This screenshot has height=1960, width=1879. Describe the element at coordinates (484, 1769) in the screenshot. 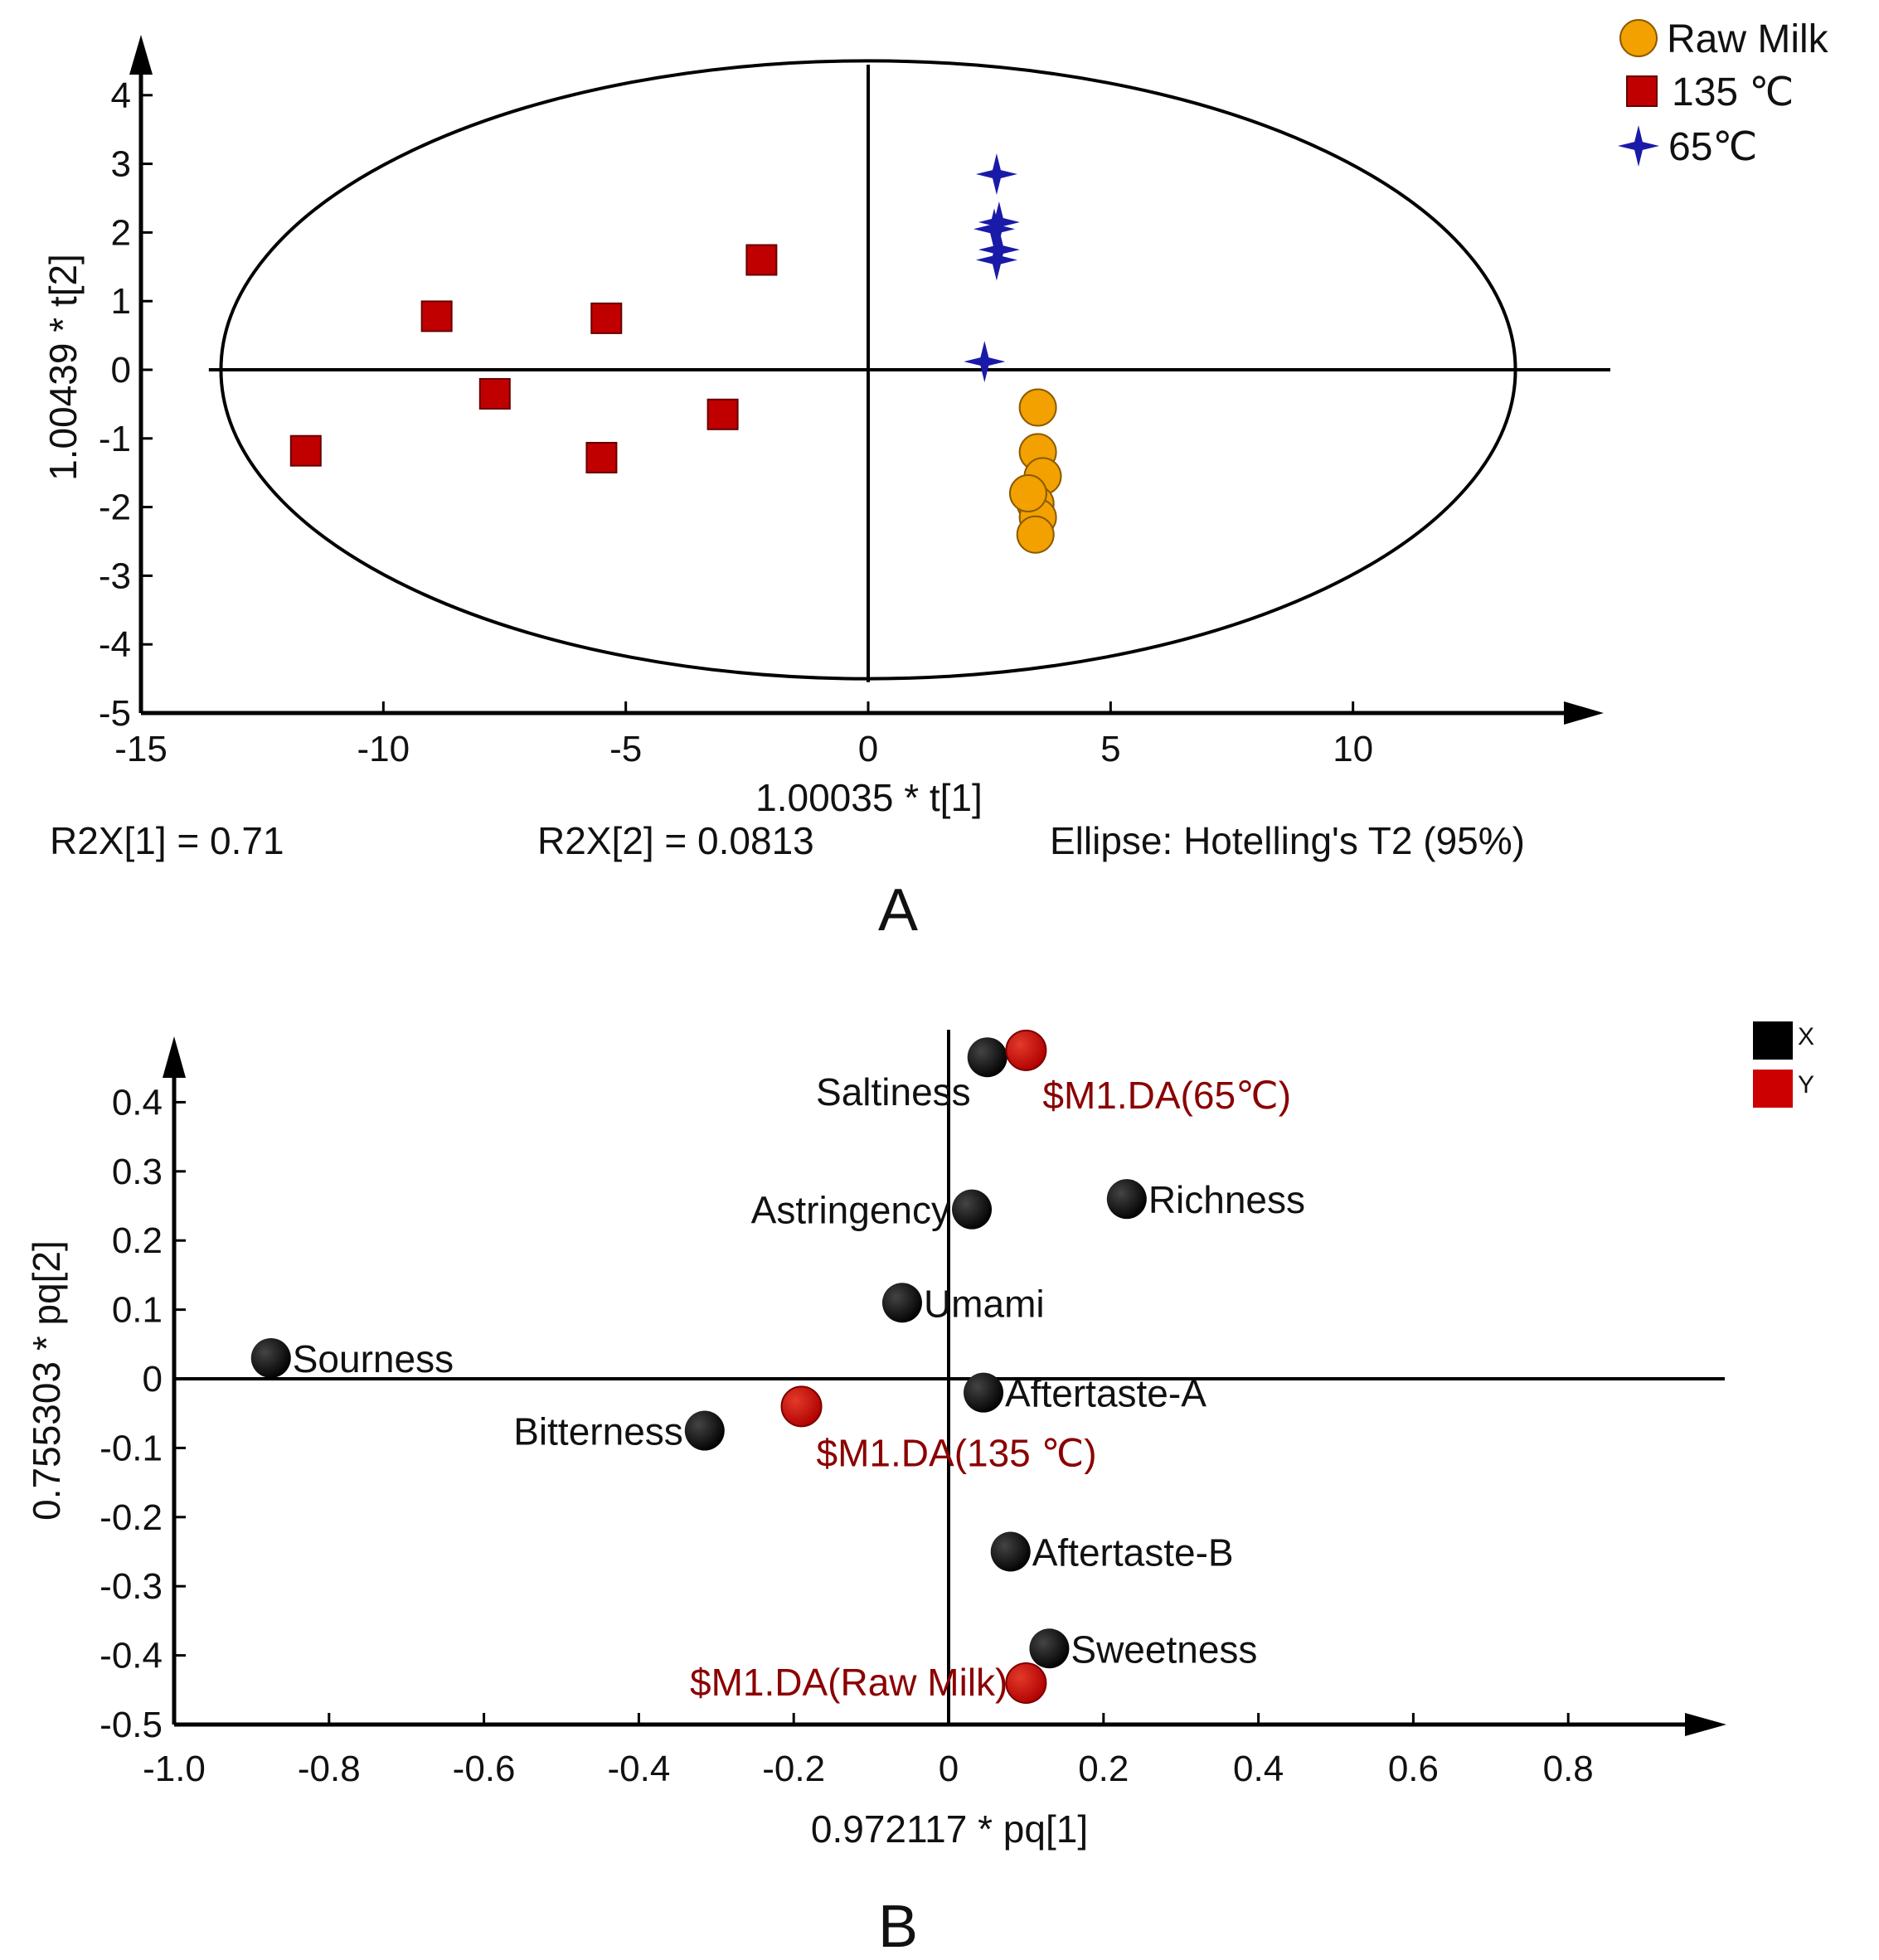

I see `panel-b-x-tick-label: -0.6` at that location.